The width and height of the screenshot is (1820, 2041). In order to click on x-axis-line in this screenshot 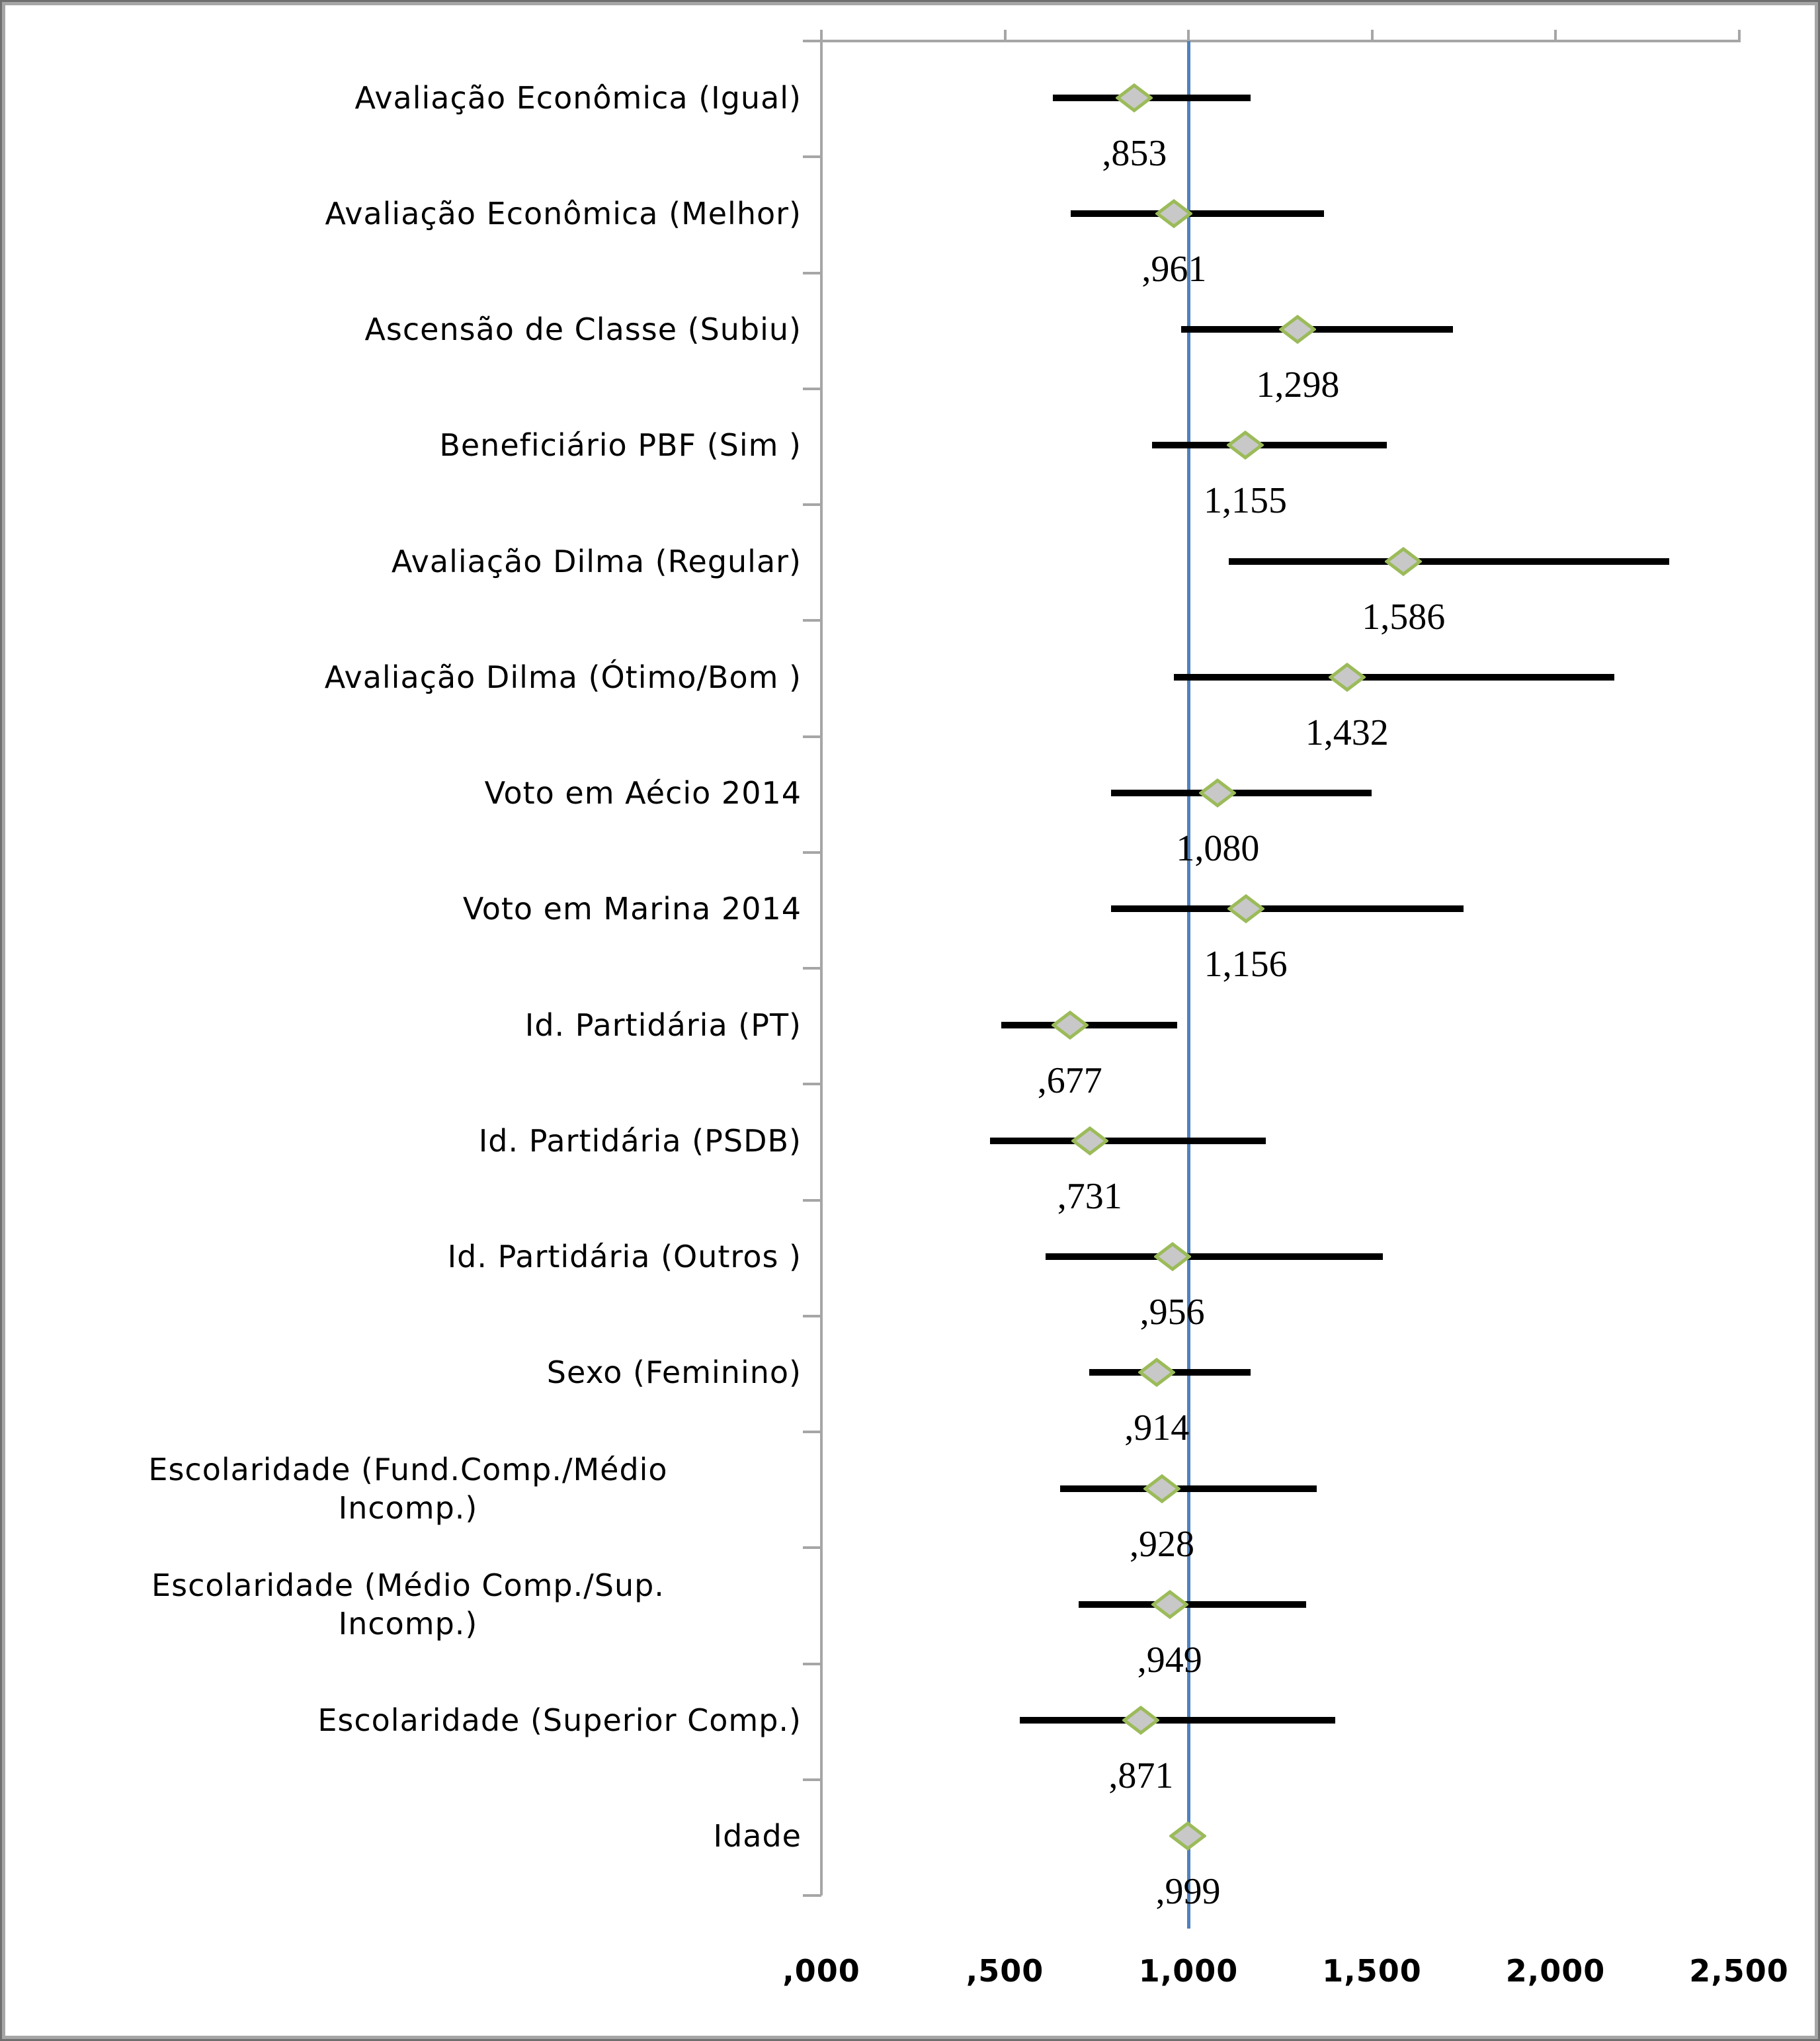, I will do `click(1280, 41)`.